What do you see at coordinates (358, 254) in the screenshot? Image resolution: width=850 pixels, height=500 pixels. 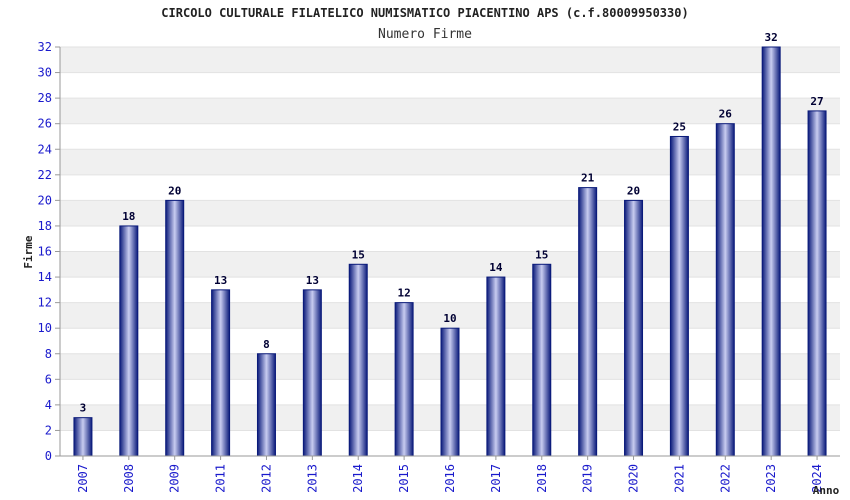 I see `value-label-2014: 15` at bounding box center [358, 254].